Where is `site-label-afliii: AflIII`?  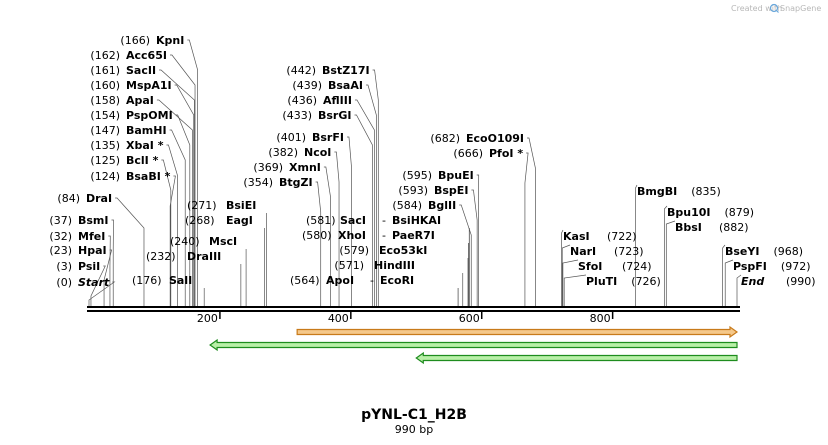
site-label-afliii: AflIII is located at coordinates (337, 100).